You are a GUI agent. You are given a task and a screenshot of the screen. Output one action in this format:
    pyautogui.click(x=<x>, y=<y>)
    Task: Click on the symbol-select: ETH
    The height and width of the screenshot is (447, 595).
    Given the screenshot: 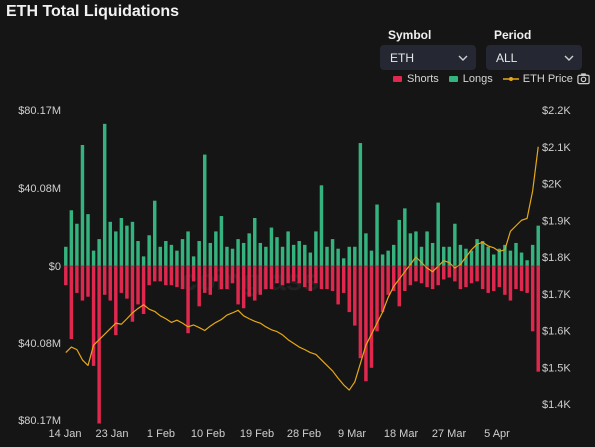 What is the action you would take?
    pyautogui.click(x=428, y=57)
    